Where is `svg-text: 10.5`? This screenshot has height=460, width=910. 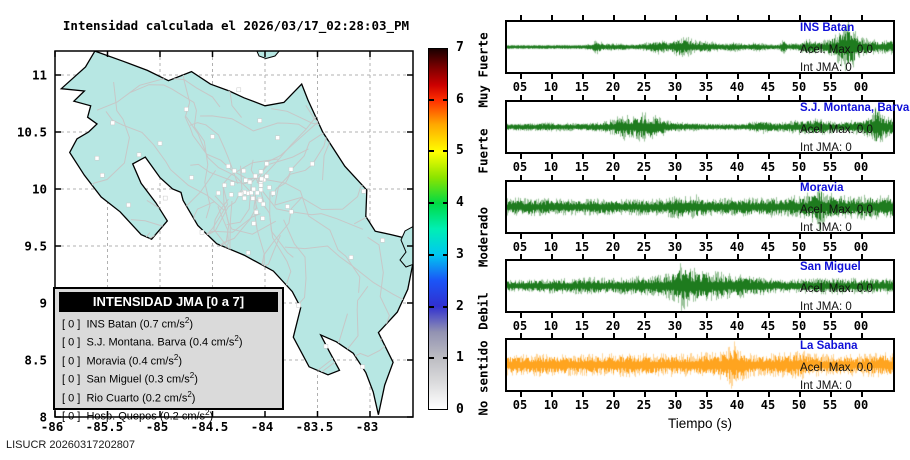 svg-text: 10.5 is located at coordinates (32, 132).